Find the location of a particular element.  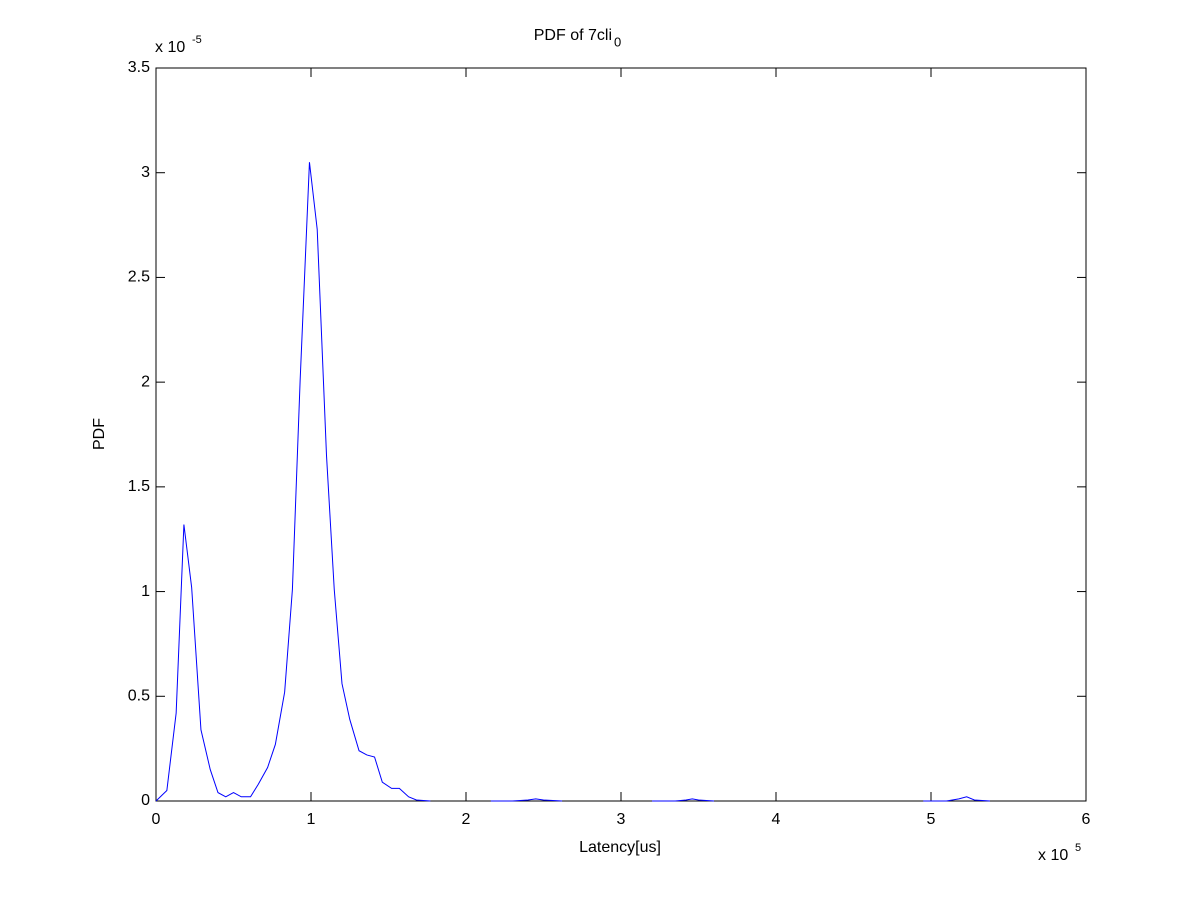

y-tick-label: 2 is located at coordinates (145, 381).